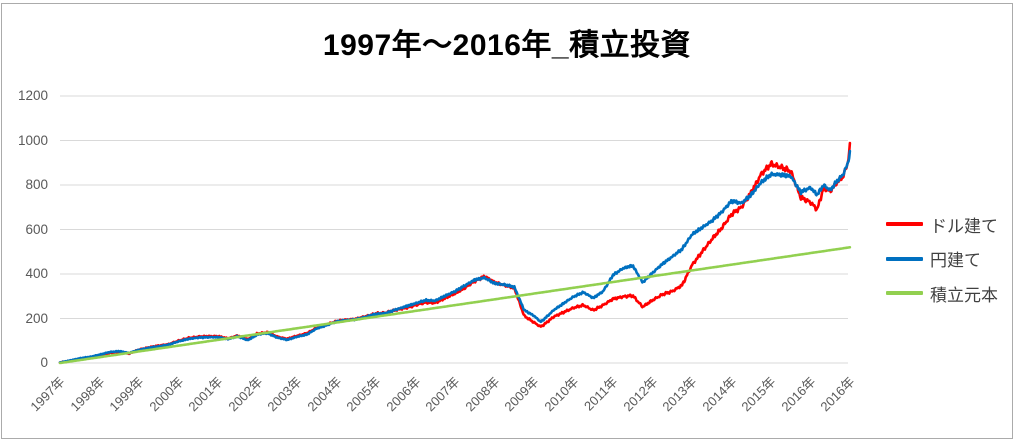 This screenshot has height=446, width=1024. What do you see at coordinates (36, 318) in the screenshot?
I see `y-tick-label-200: 200` at bounding box center [36, 318].